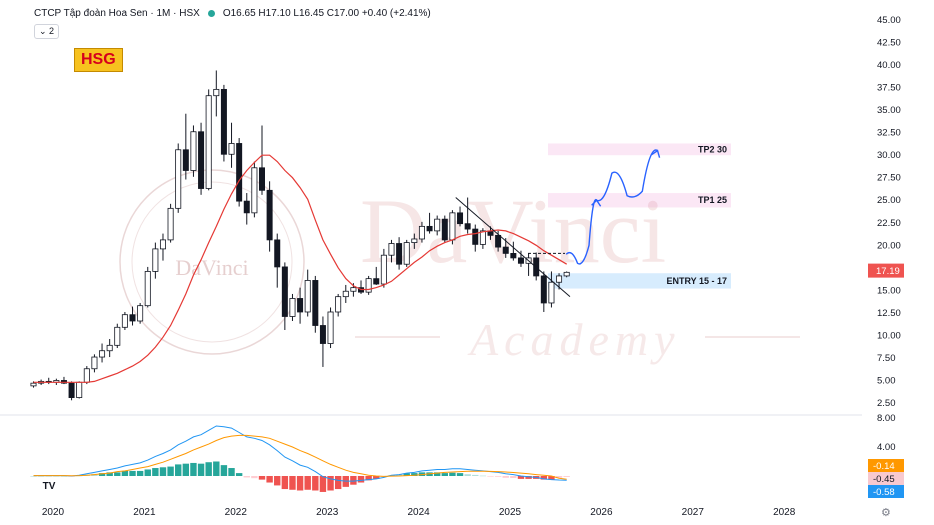 This screenshot has height=525, width=934. I want to click on settings-gear-icon: ⚙, so click(886, 513).